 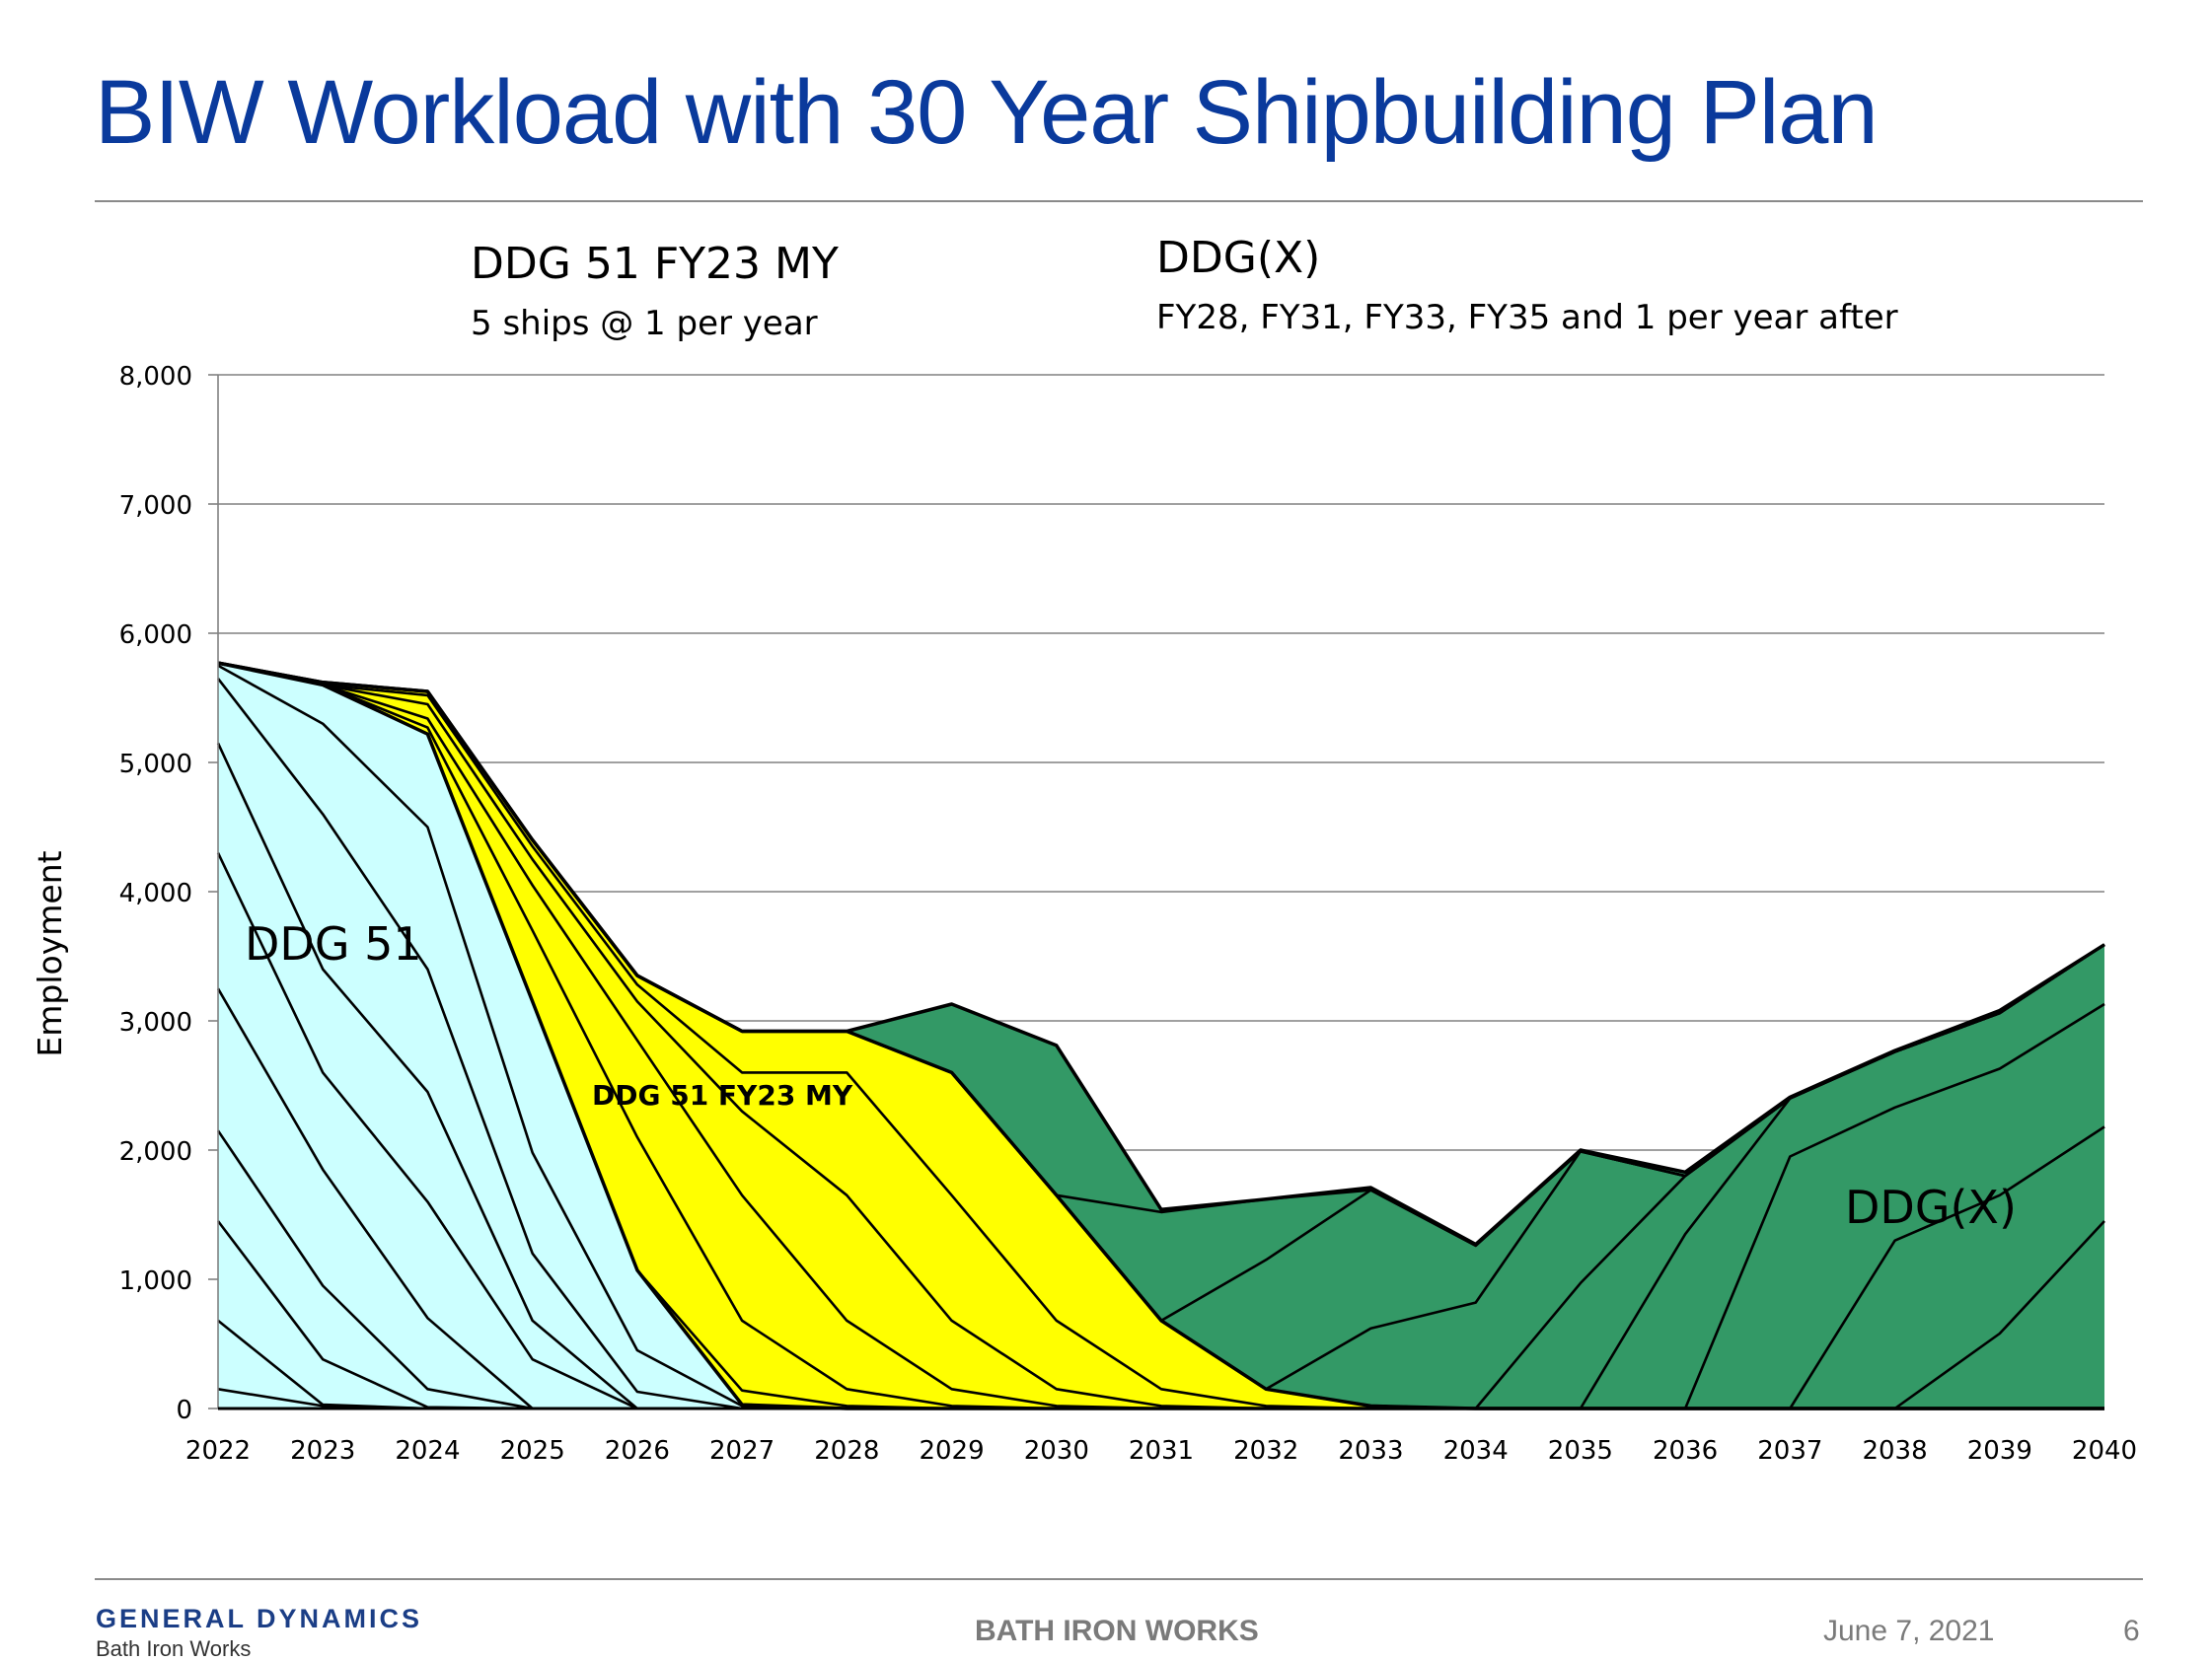 What do you see at coordinates (1119, 1579) in the screenshot?
I see `footer-divider` at bounding box center [1119, 1579].